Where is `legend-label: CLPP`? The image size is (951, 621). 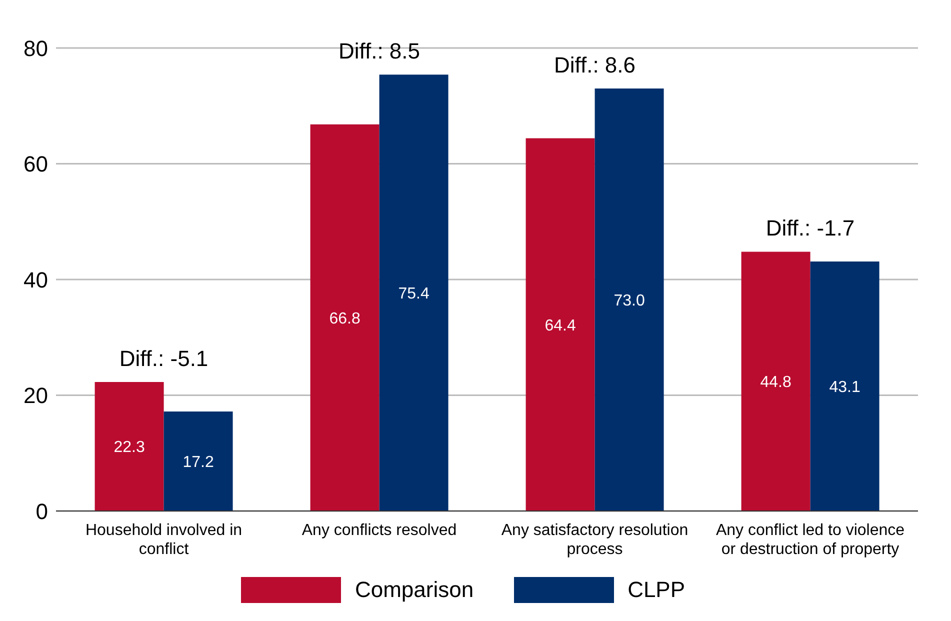 legend-label: CLPP is located at coordinates (657, 590).